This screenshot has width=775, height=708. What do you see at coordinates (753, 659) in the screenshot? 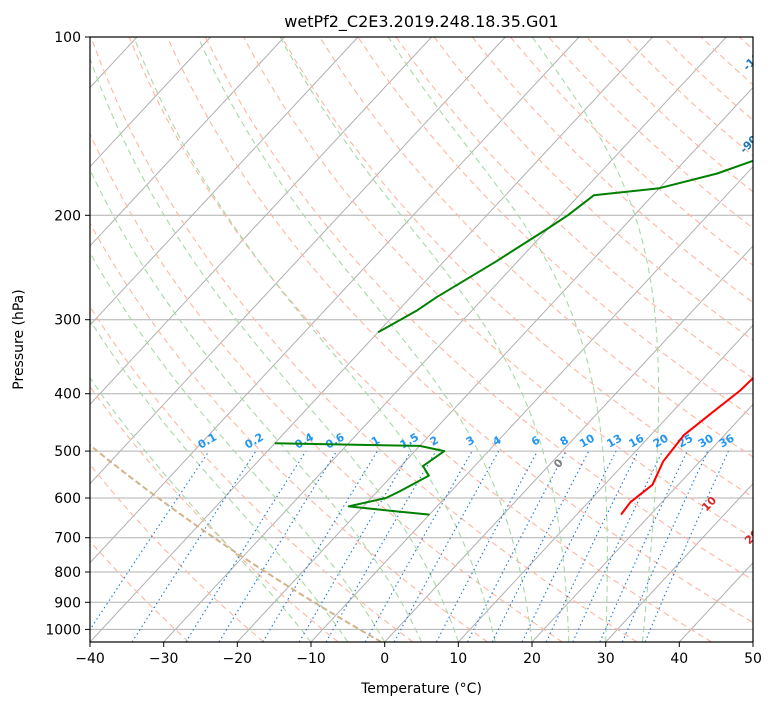
I see `x-tick-label: 50` at bounding box center [753, 659].